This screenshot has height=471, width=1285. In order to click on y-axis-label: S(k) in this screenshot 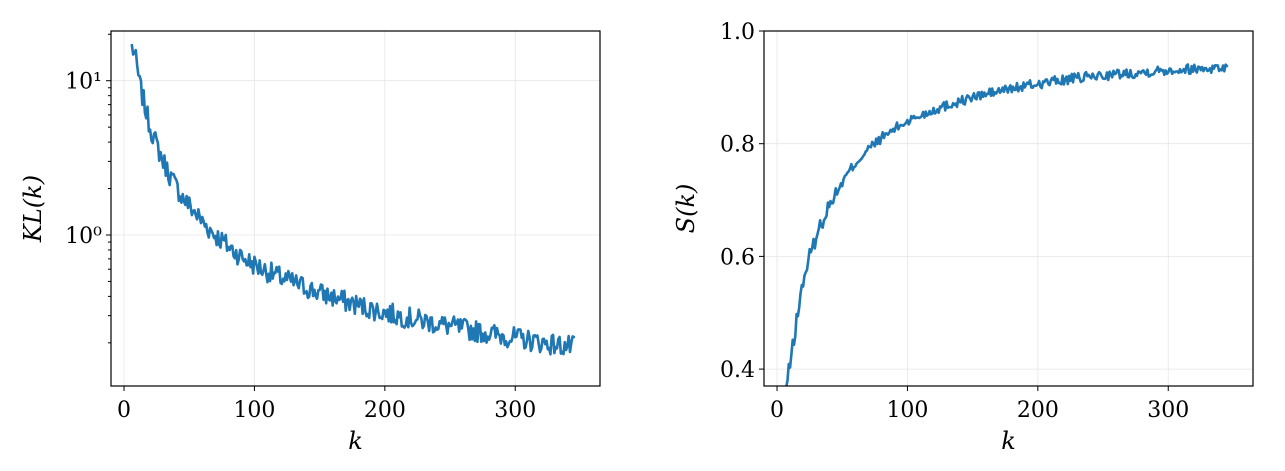, I will do `click(686, 209)`.